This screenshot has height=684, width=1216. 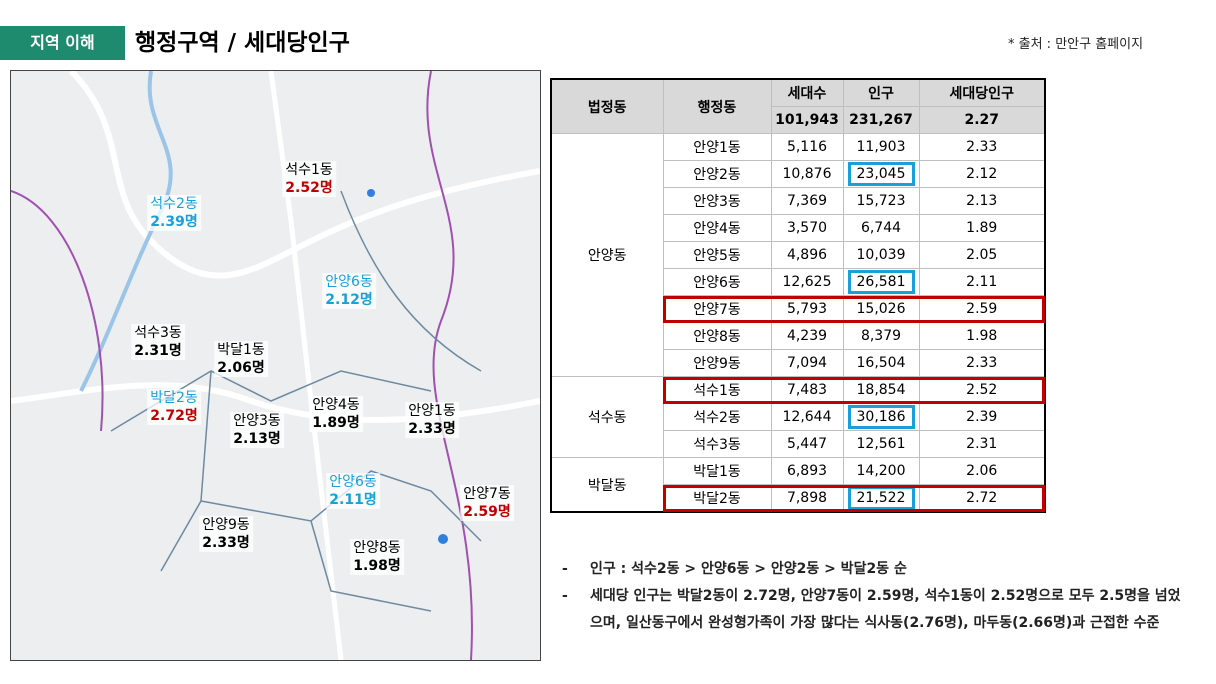 I want to click on district-name: 안양1동, so click(x=432, y=411).